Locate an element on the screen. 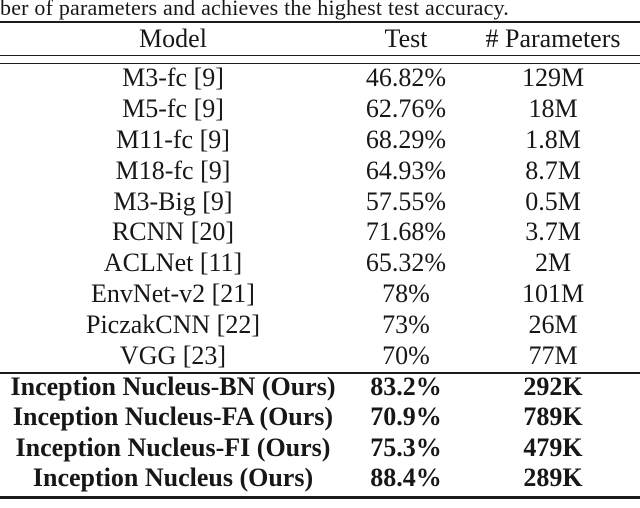 The height and width of the screenshot is (508, 640). top-rule is located at coordinates (320, 21).